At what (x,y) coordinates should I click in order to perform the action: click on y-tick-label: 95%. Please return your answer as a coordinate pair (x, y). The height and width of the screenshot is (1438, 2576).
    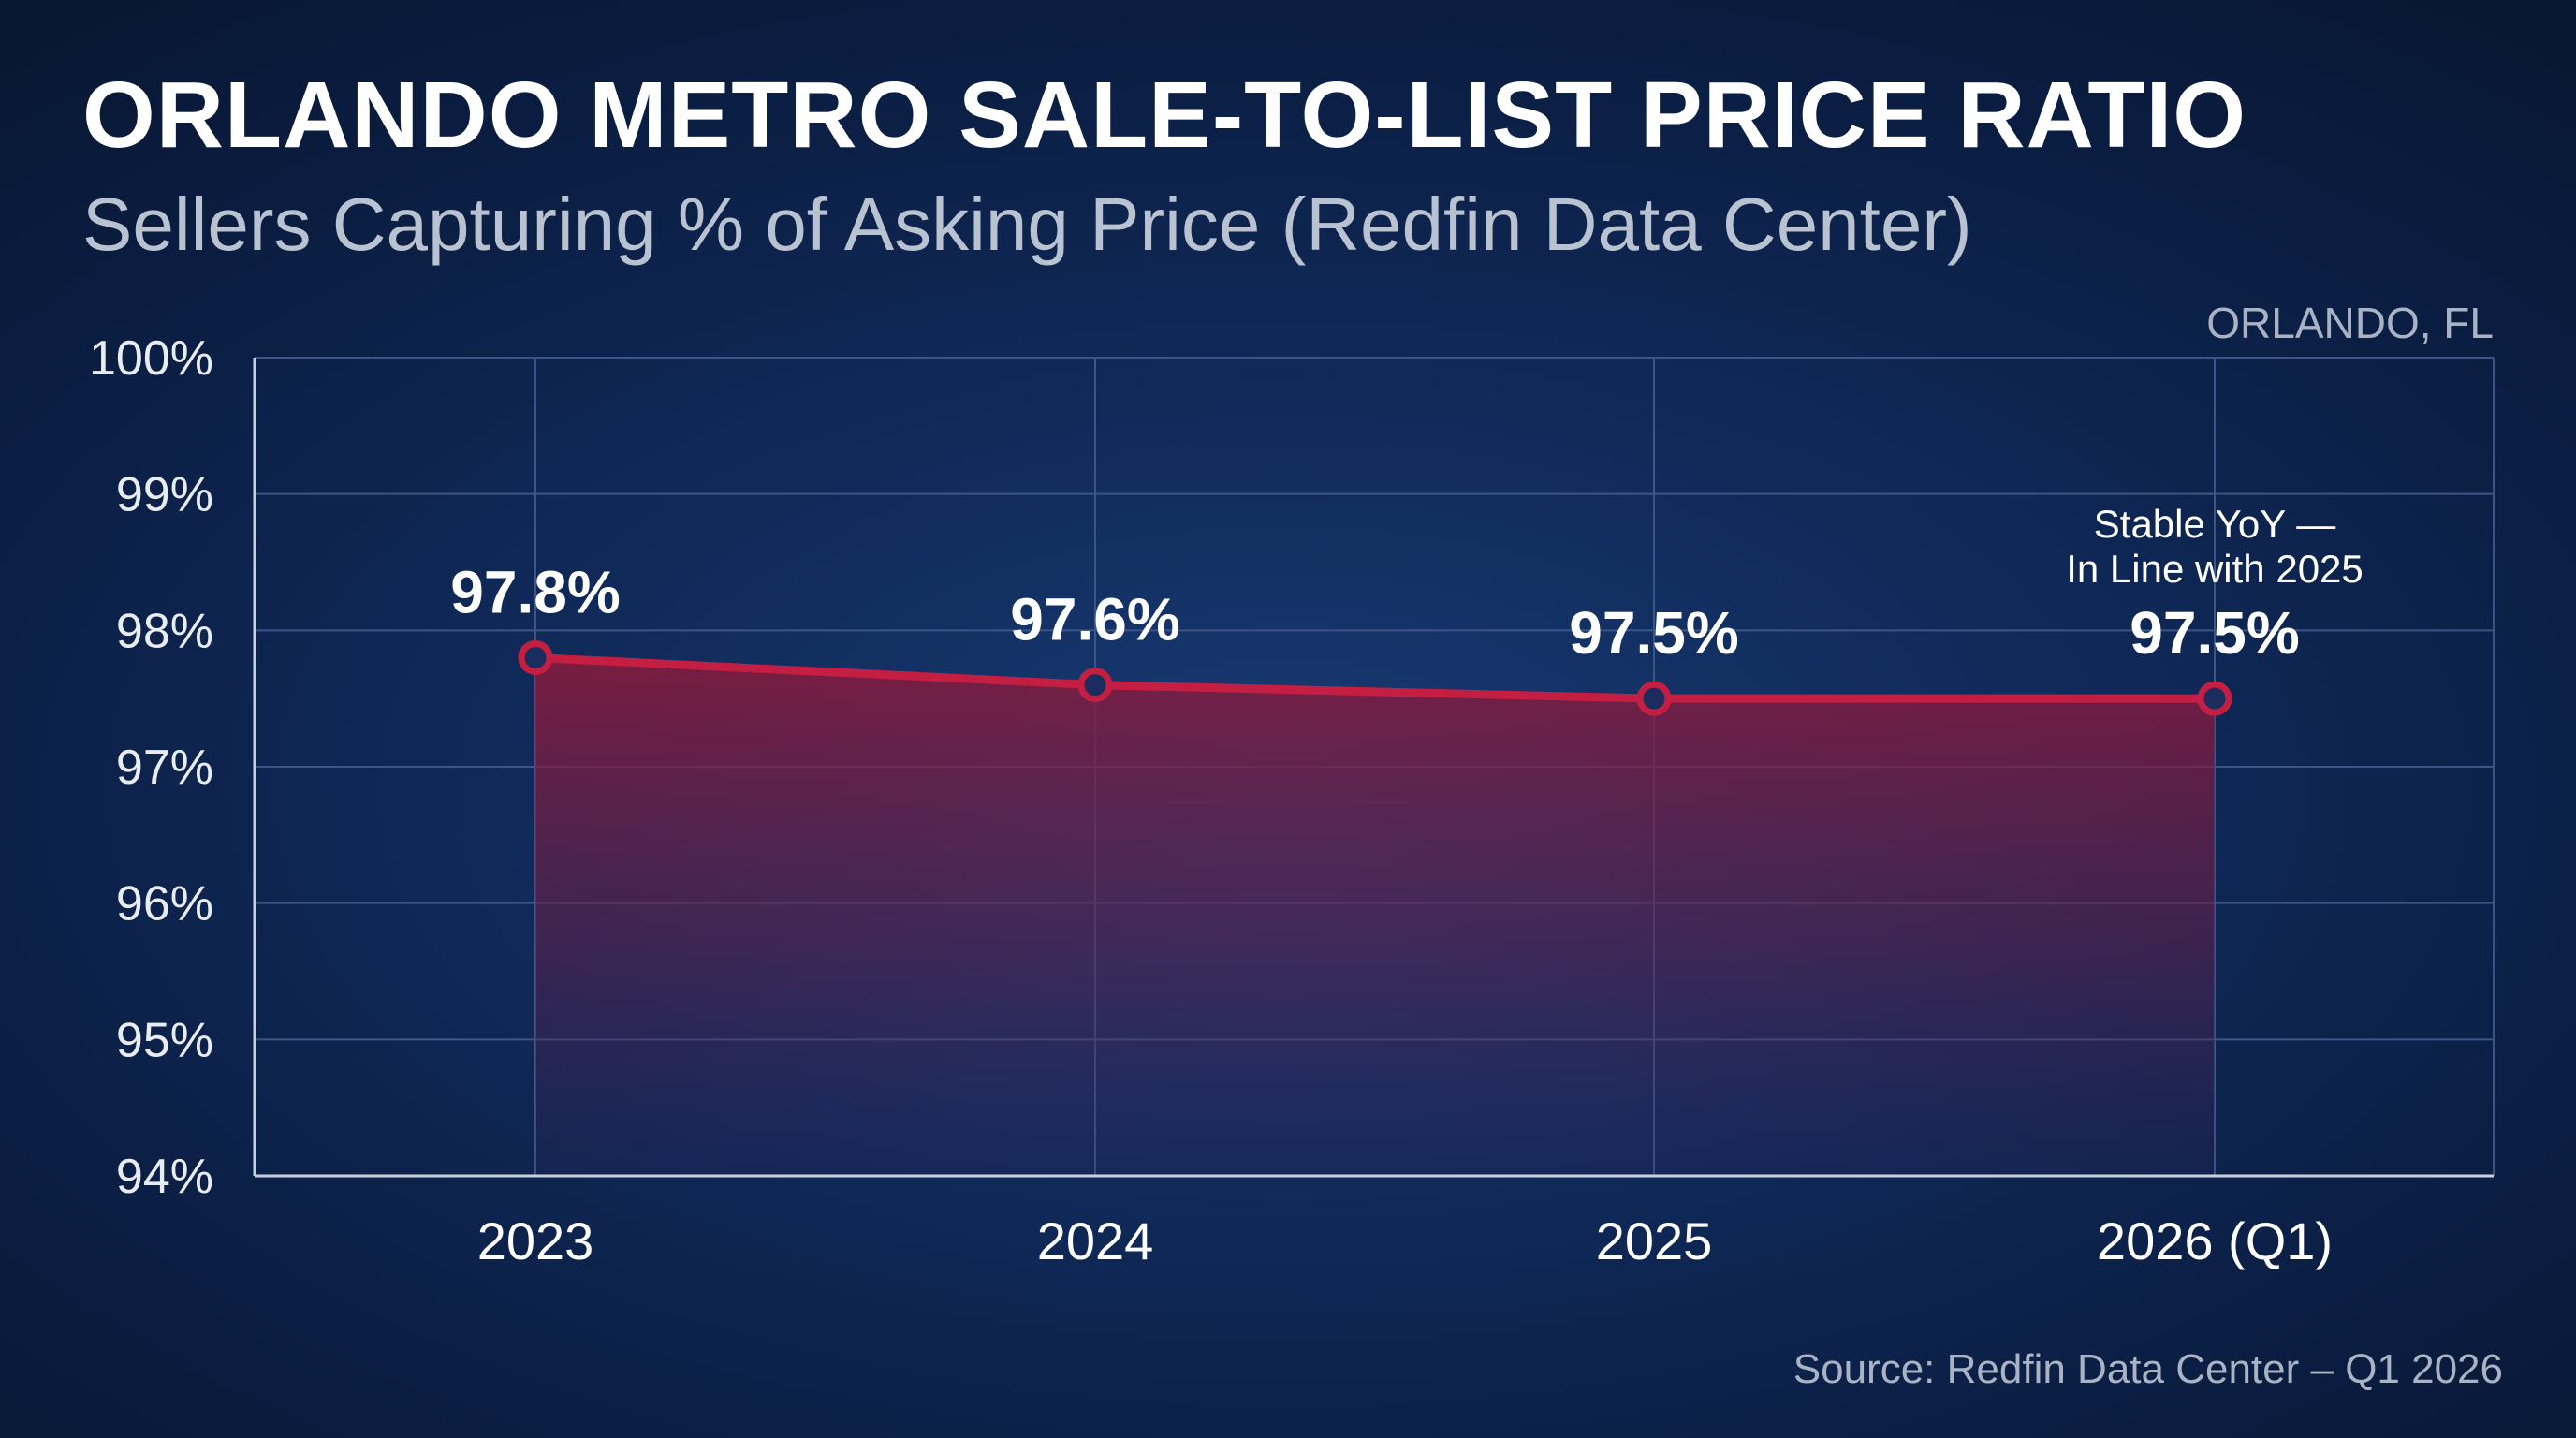
    Looking at the image, I should click on (164, 1040).